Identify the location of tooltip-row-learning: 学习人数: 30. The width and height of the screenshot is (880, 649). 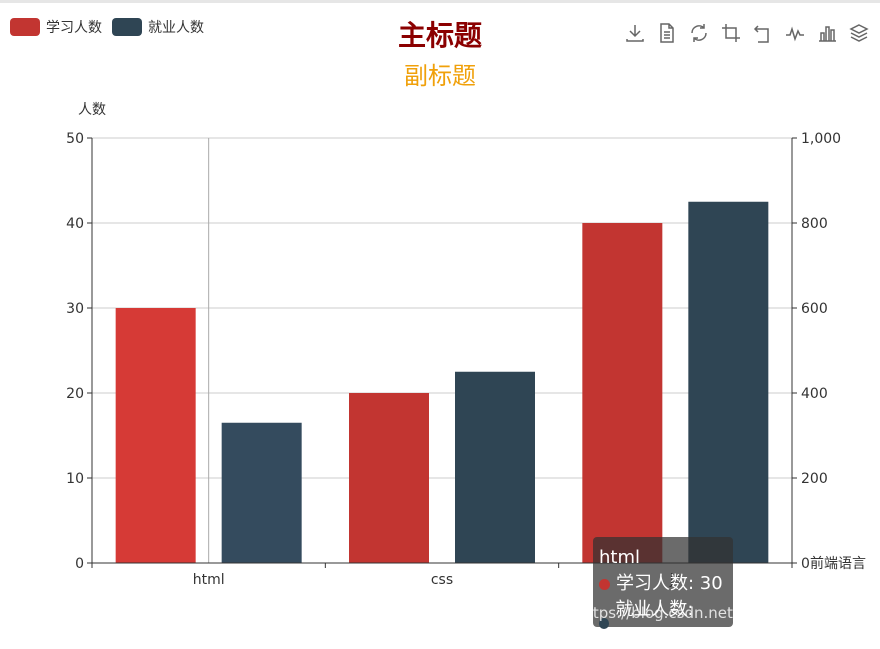
(663, 584).